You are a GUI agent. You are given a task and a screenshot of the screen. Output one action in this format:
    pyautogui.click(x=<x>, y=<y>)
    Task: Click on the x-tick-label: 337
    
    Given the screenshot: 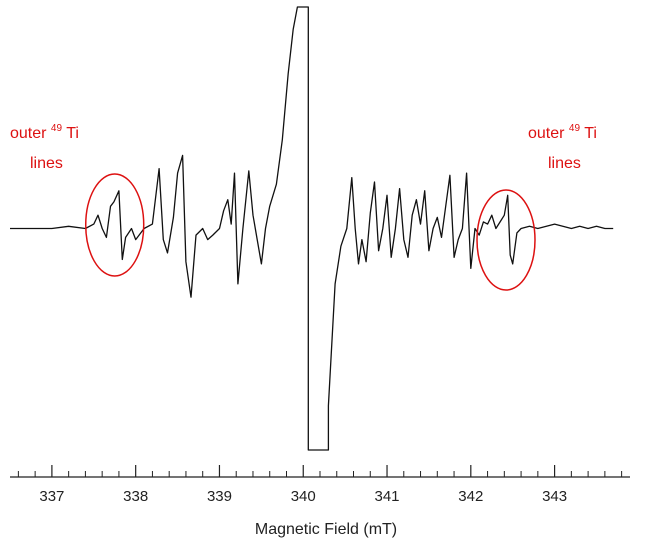 What is the action you would take?
    pyautogui.click(x=51, y=496)
    